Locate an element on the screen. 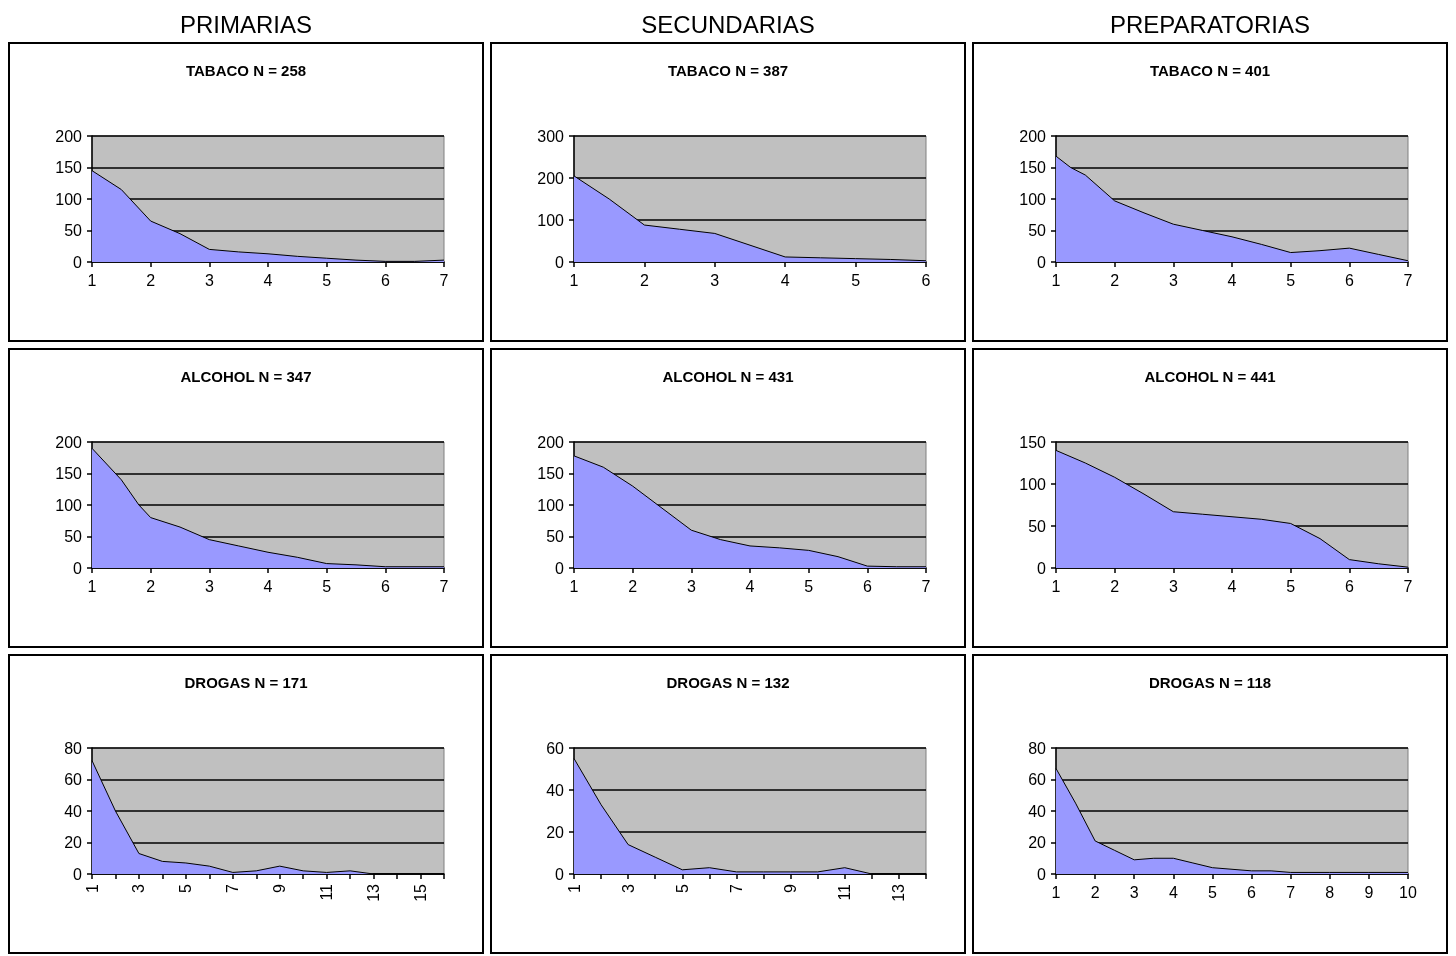 The width and height of the screenshot is (1456, 956). chart-title: TABACO N = 401 is located at coordinates (1210, 70).